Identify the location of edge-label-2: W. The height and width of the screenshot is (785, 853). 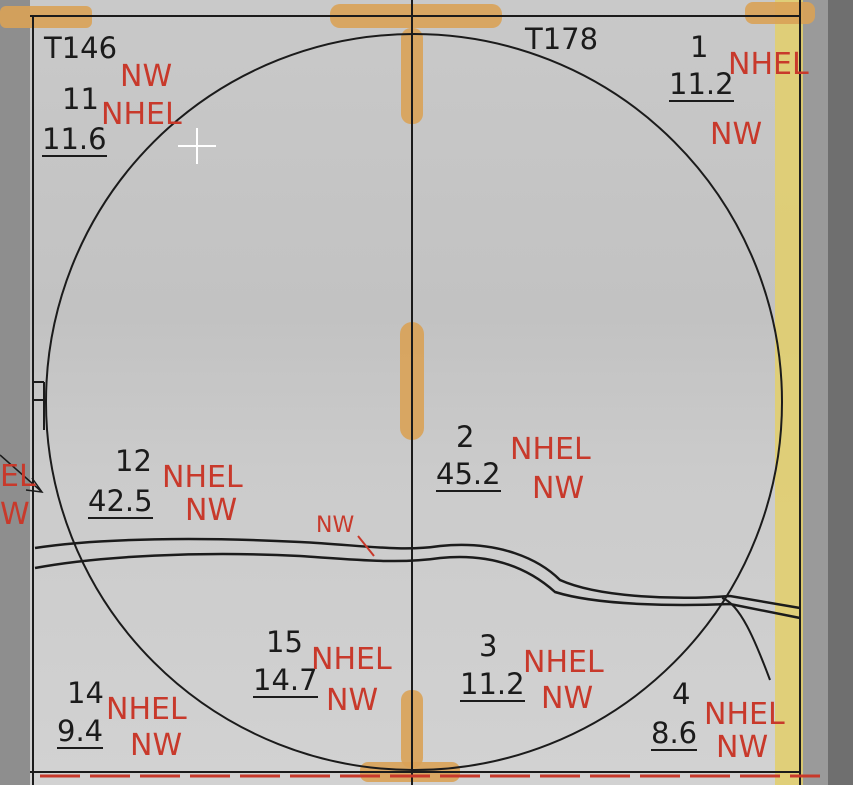
(15, 514).